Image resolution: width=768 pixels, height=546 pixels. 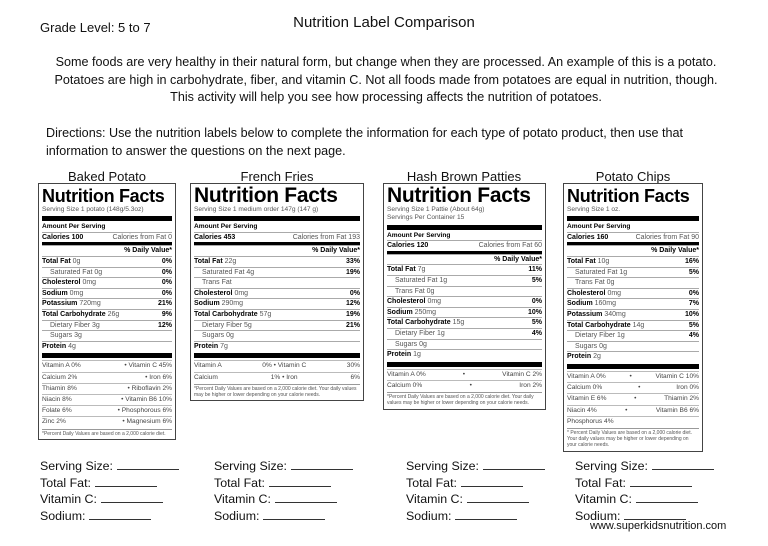 What do you see at coordinates (536, 333) in the screenshot?
I see `nutrient-dv: 4%` at bounding box center [536, 333].